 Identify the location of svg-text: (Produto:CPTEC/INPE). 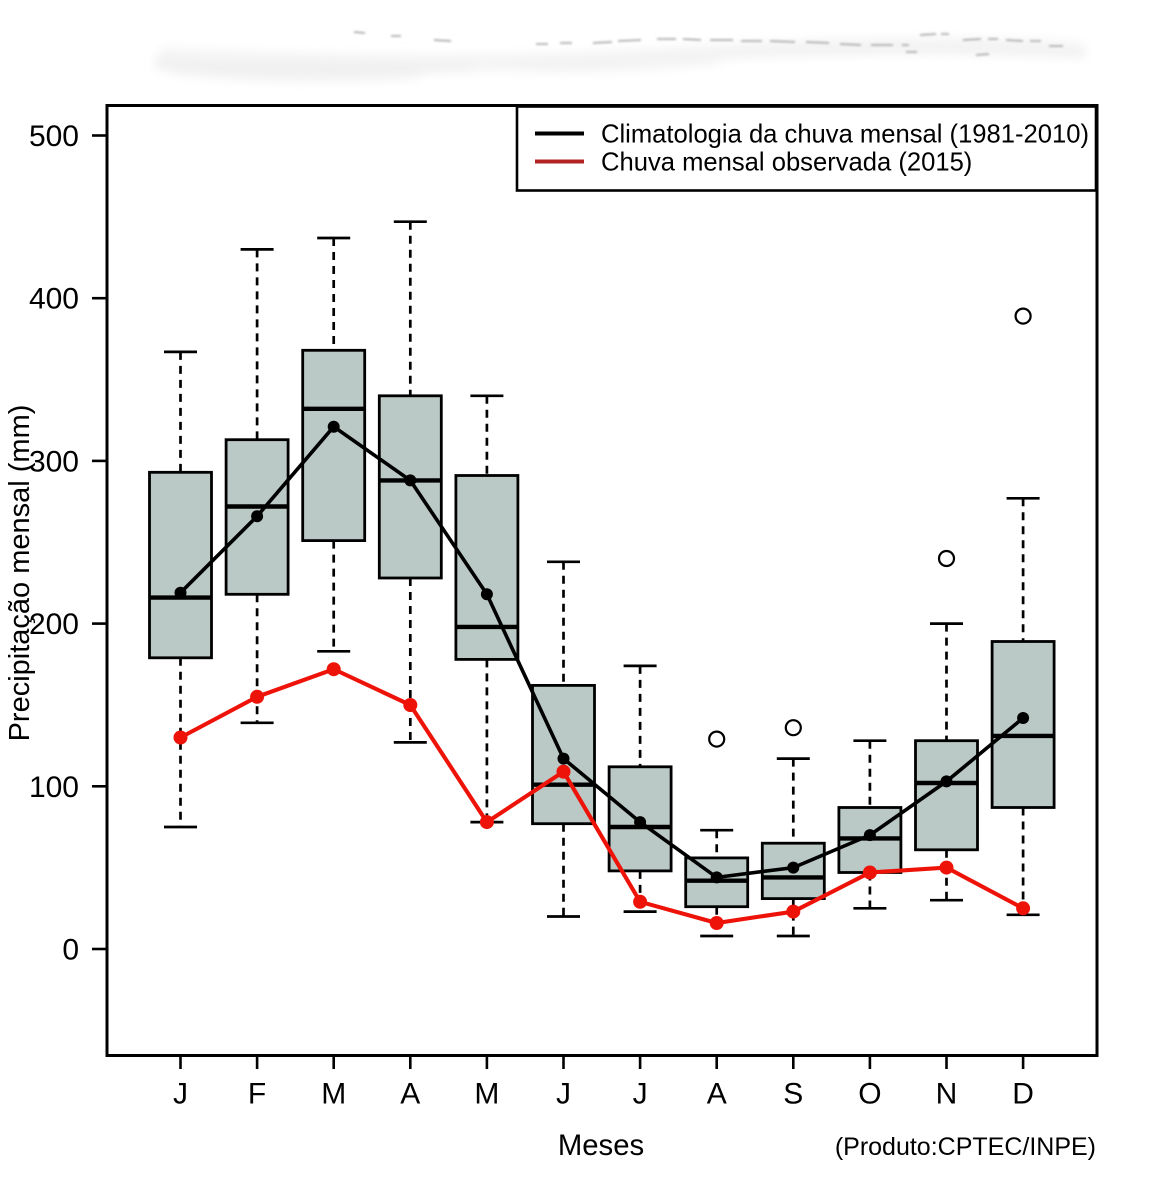
(965, 1147).